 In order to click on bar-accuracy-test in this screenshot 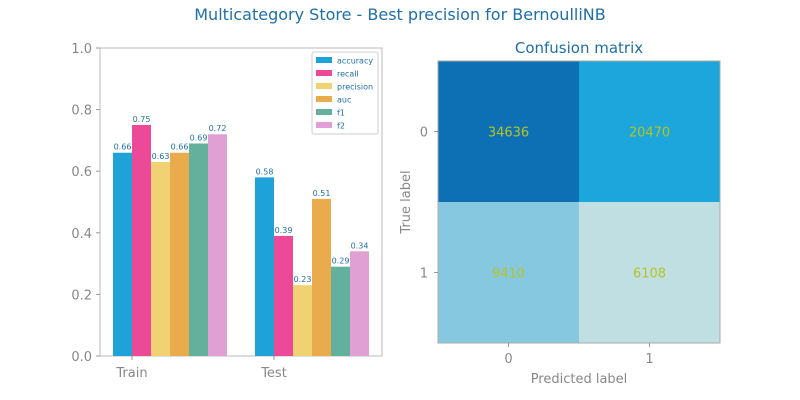, I will do `click(264, 266)`.